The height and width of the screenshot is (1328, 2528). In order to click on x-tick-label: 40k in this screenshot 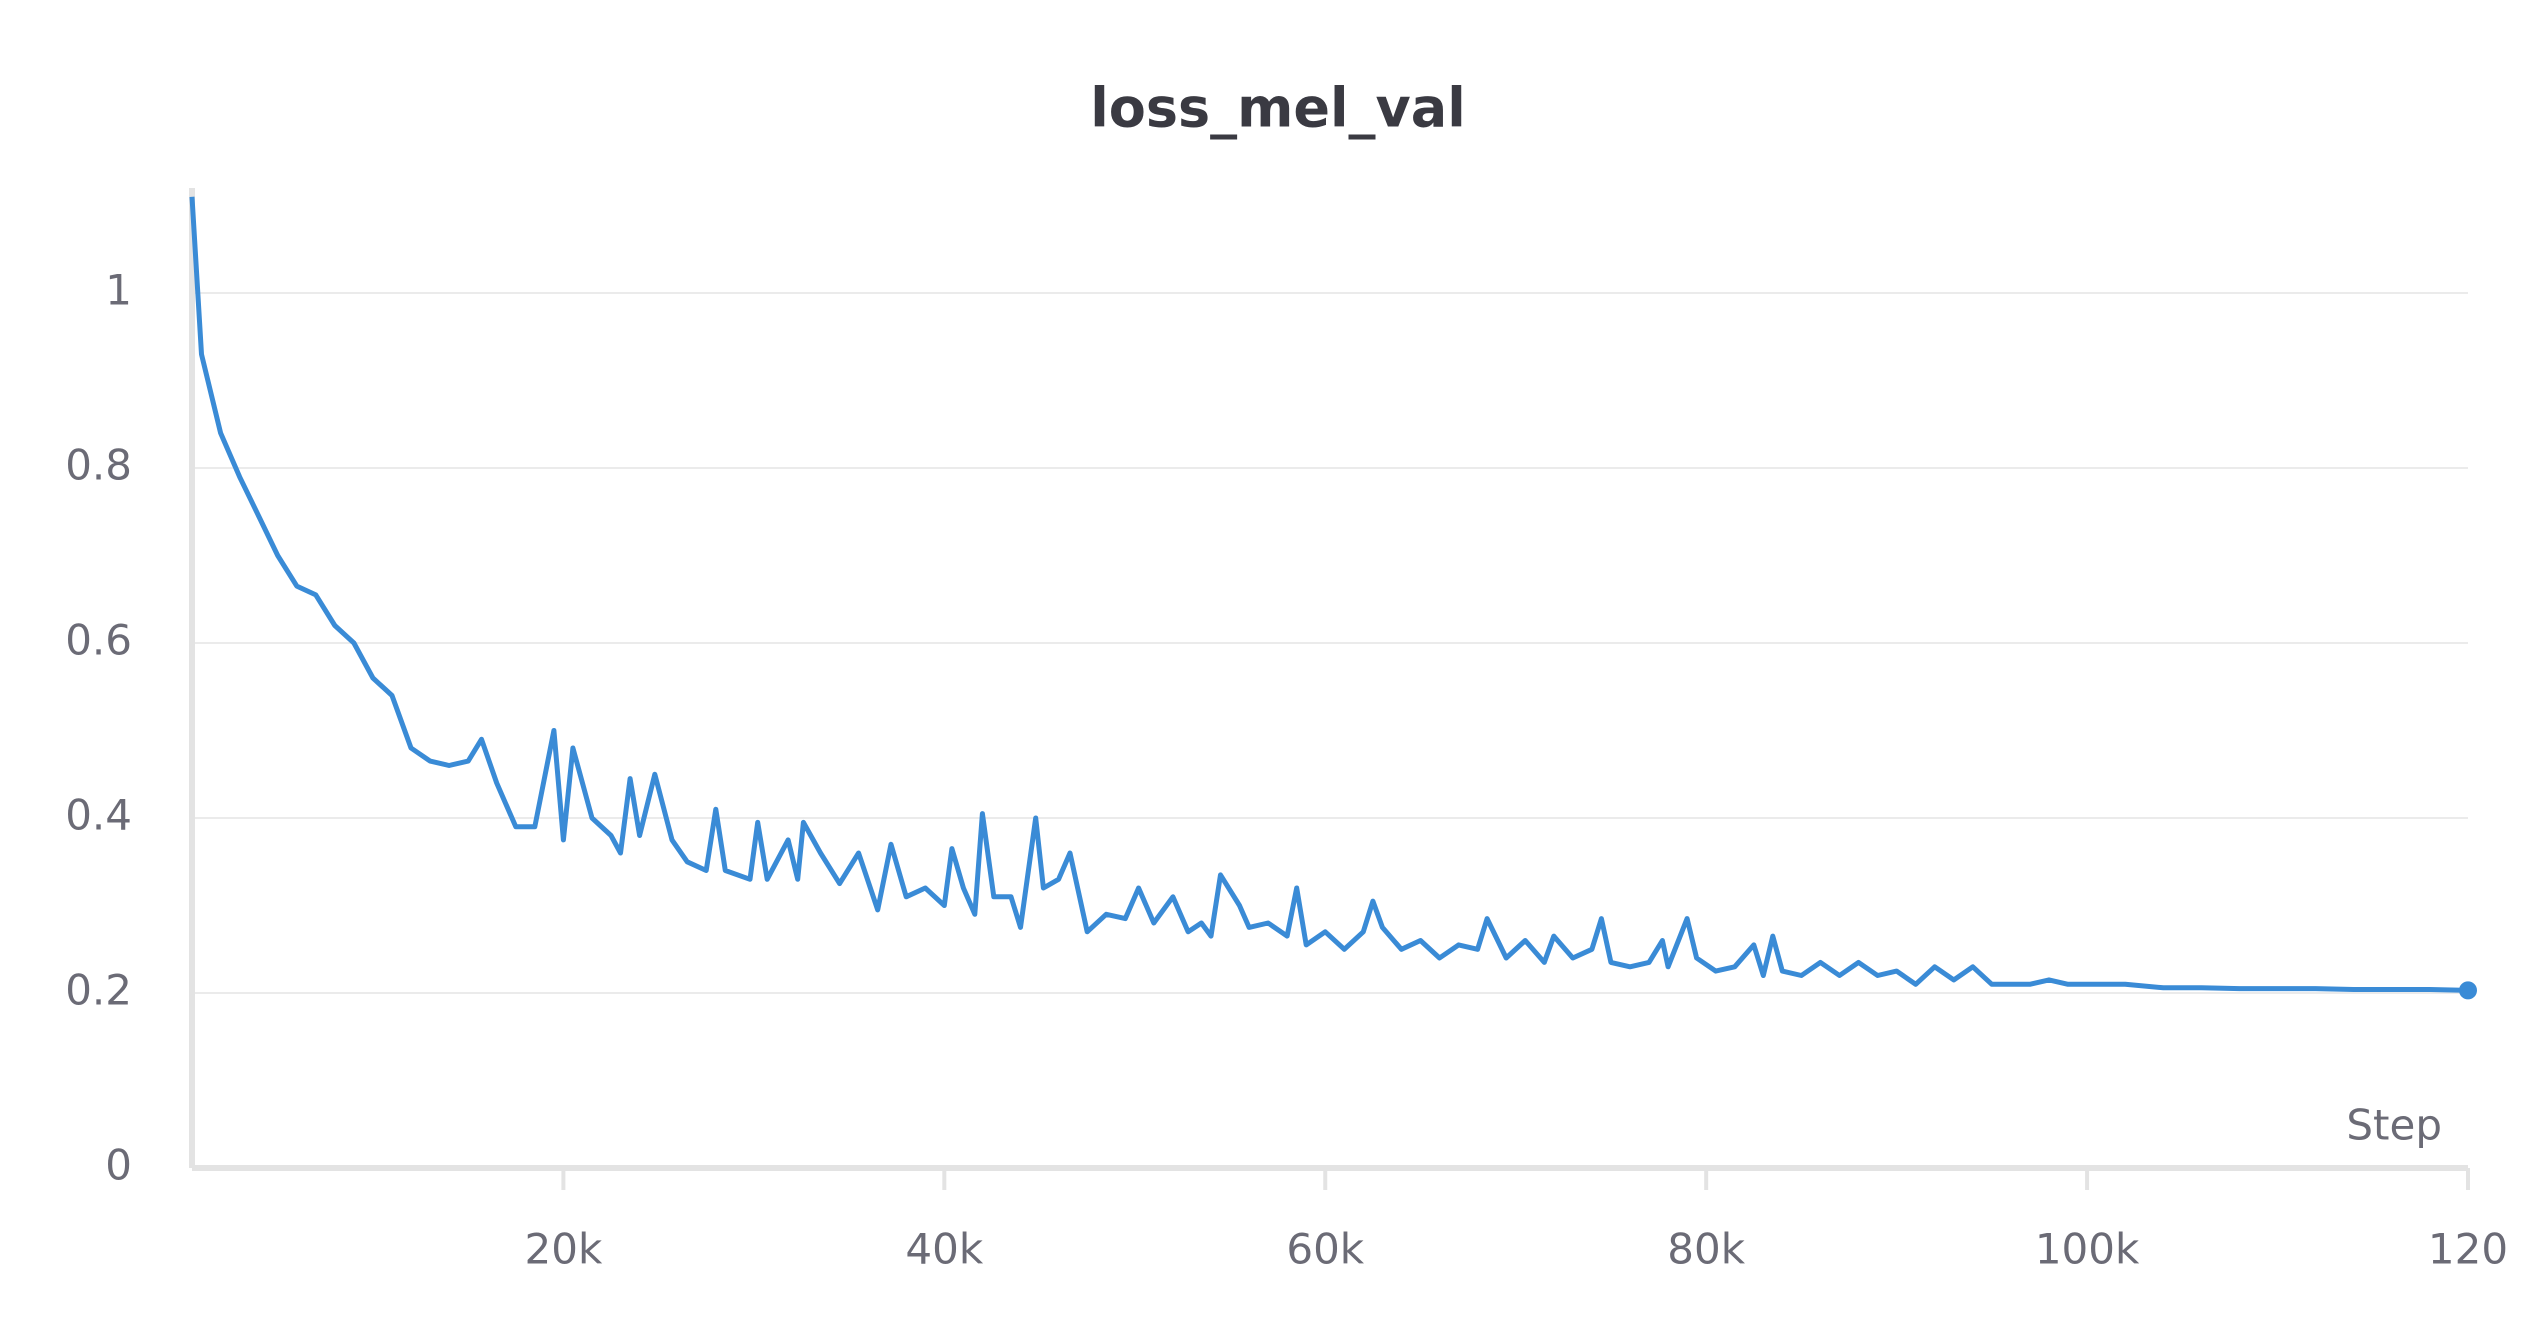, I will do `click(944, 1249)`.